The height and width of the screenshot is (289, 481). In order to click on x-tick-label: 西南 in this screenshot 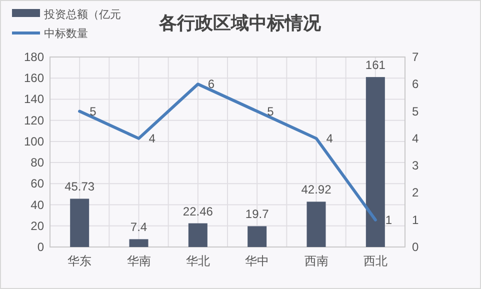, I will do `click(316, 261)`.